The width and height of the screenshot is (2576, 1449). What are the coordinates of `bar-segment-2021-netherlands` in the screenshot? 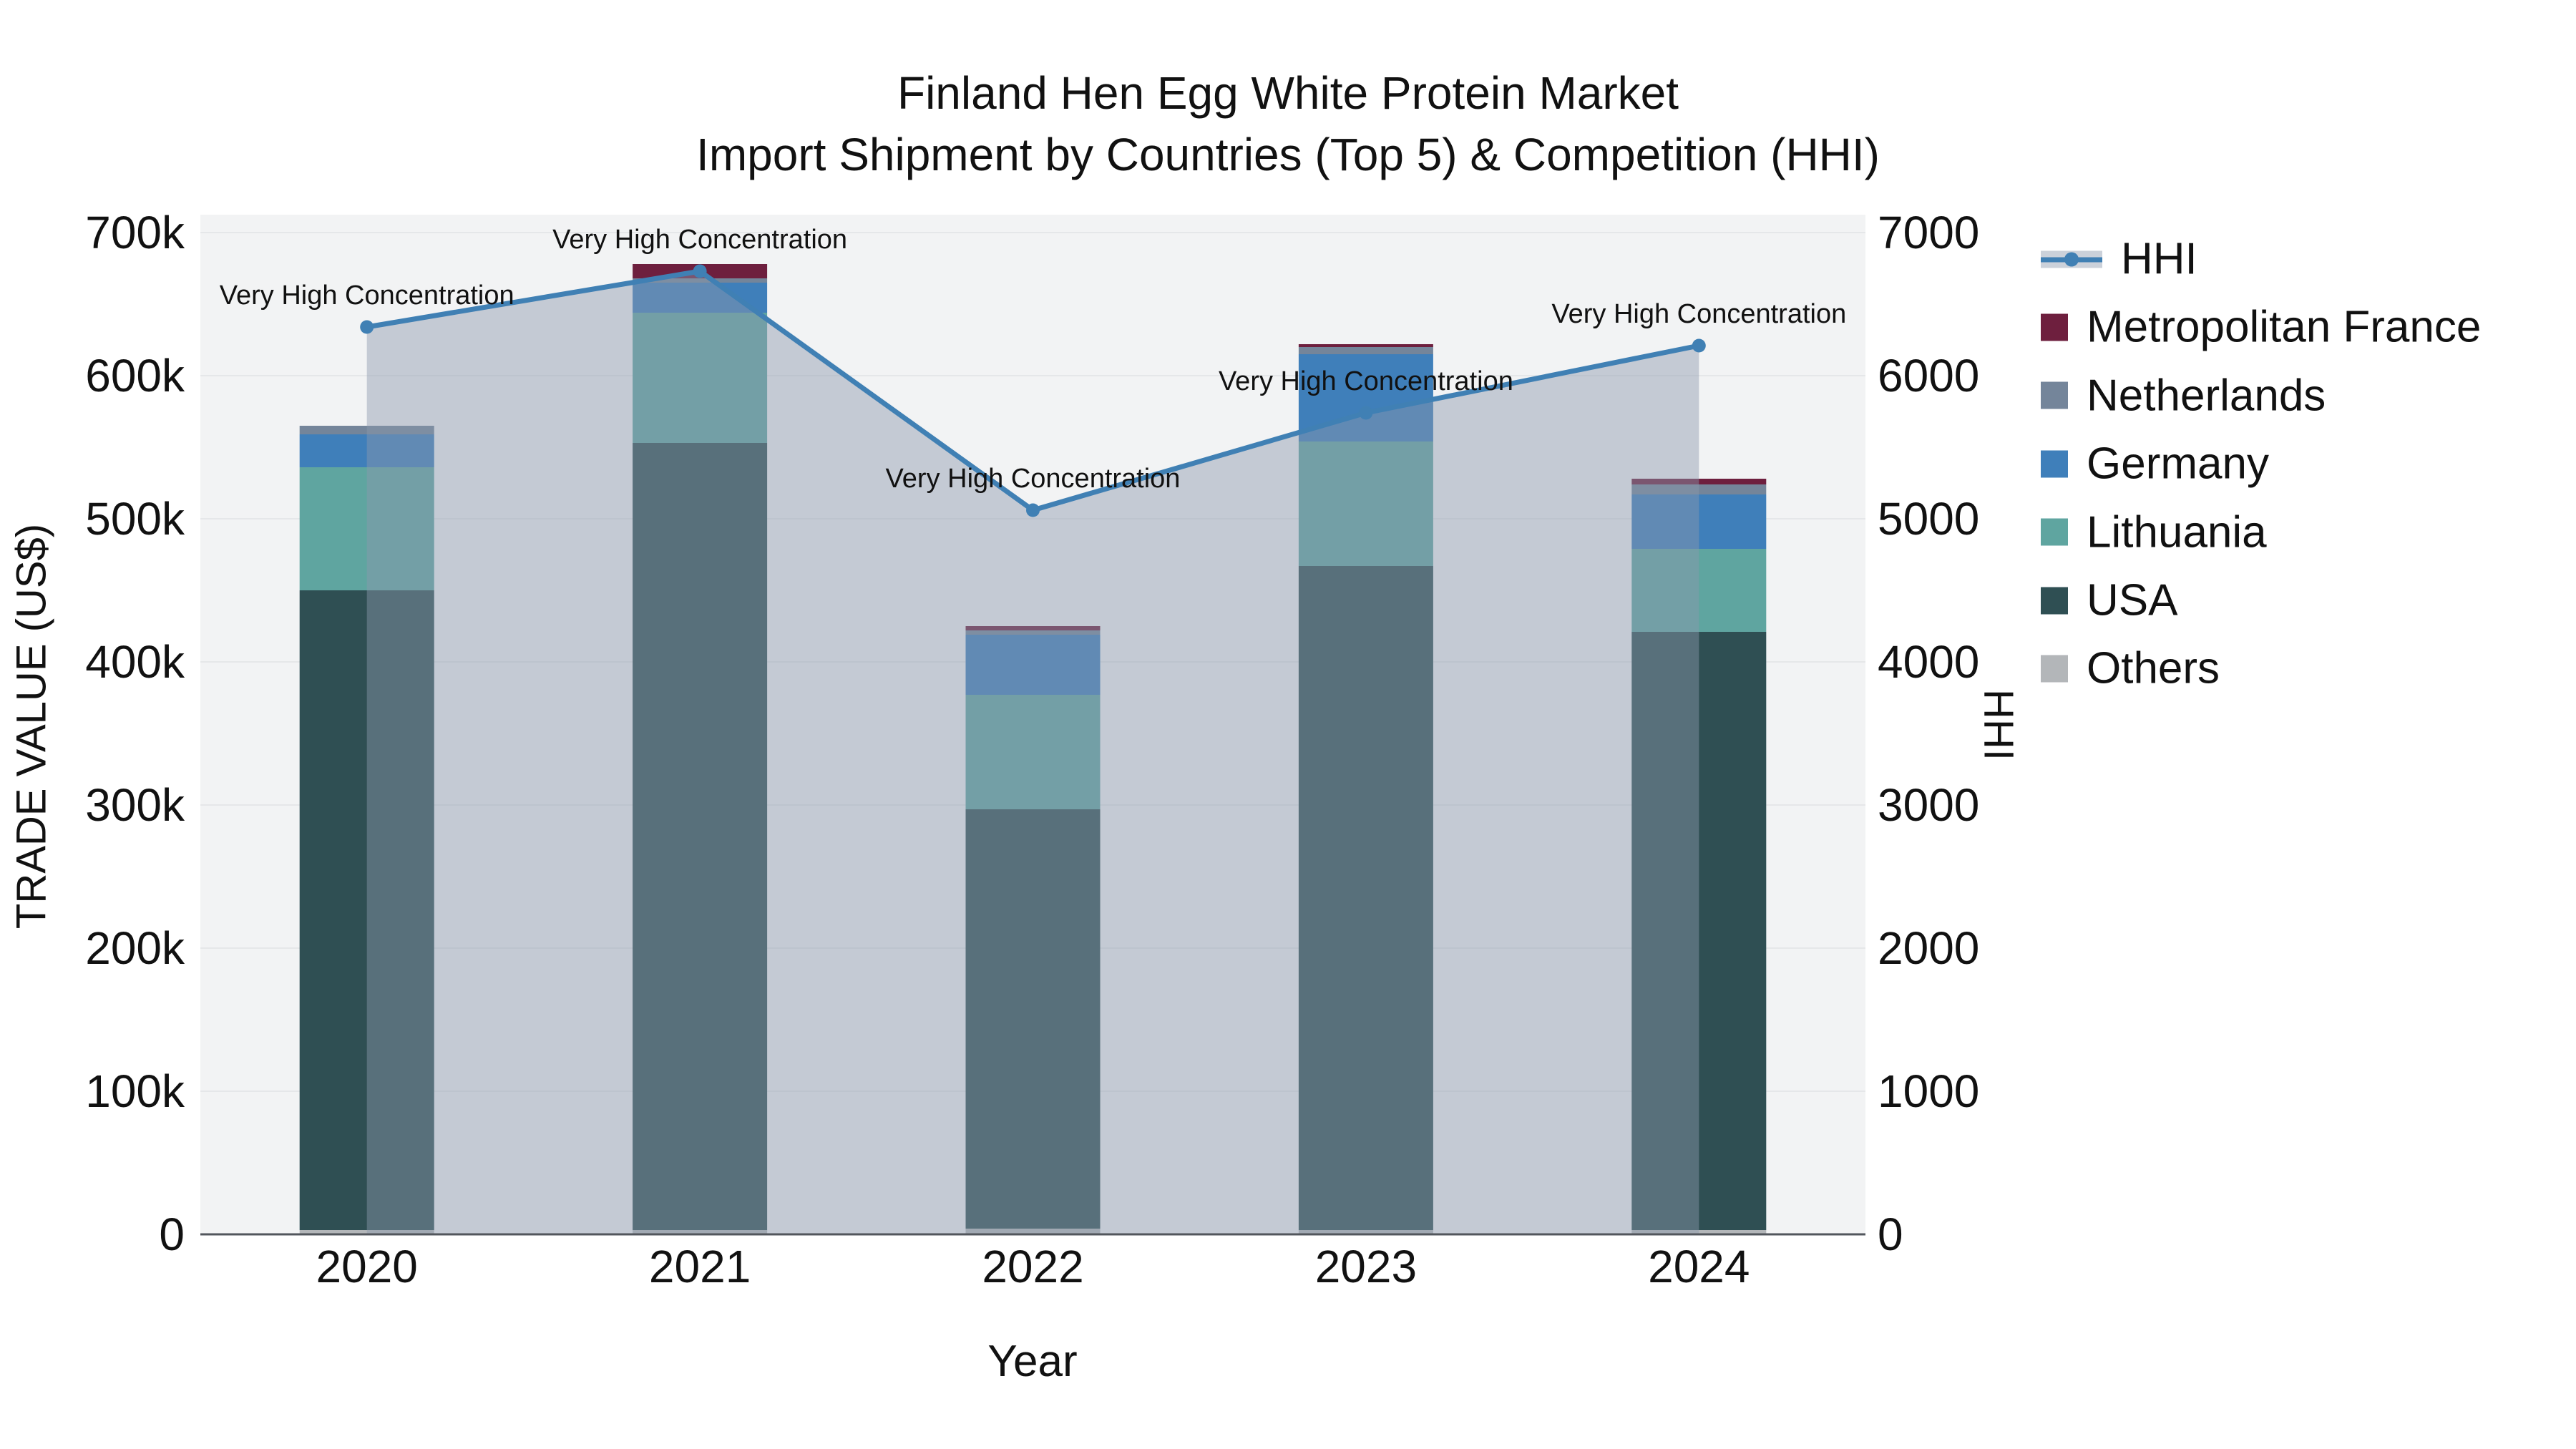 It's located at (700, 280).